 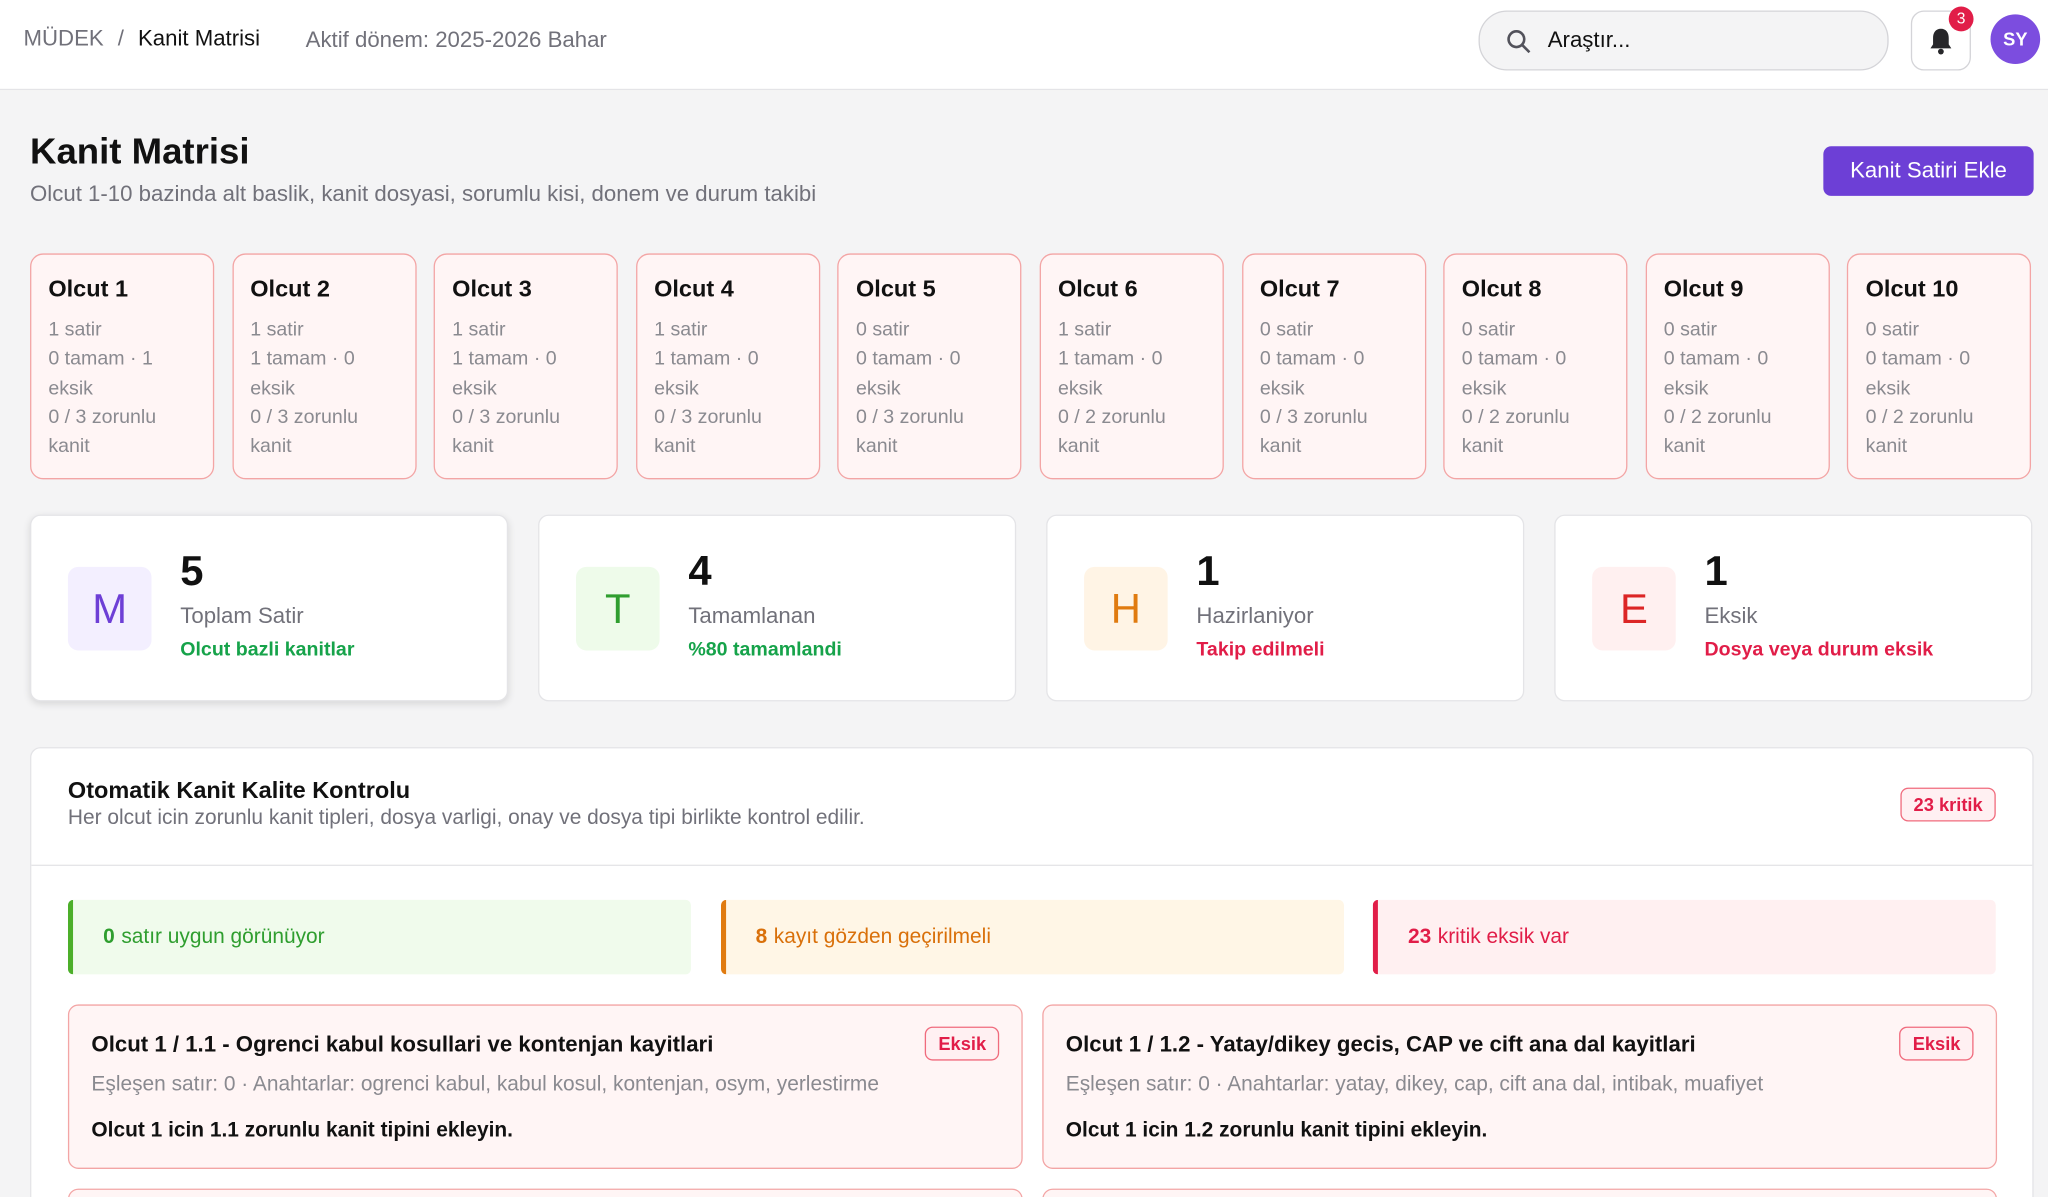 What do you see at coordinates (267, 649) in the screenshot?
I see `stat-note: Olcut bazli kanitlar` at bounding box center [267, 649].